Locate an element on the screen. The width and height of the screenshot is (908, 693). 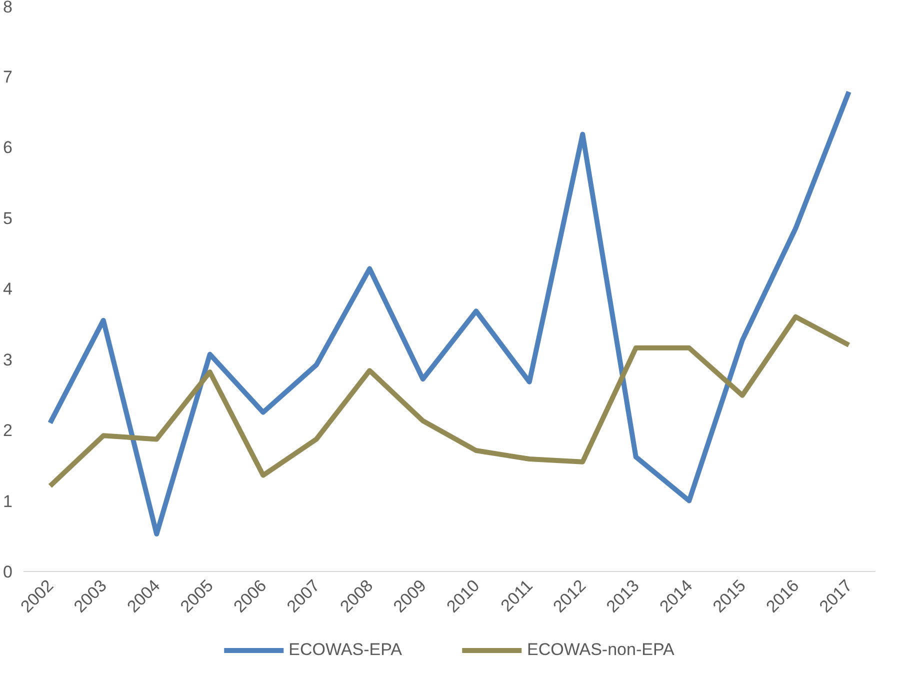
y-tick-label: 5 is located at coordinates (8, 218).